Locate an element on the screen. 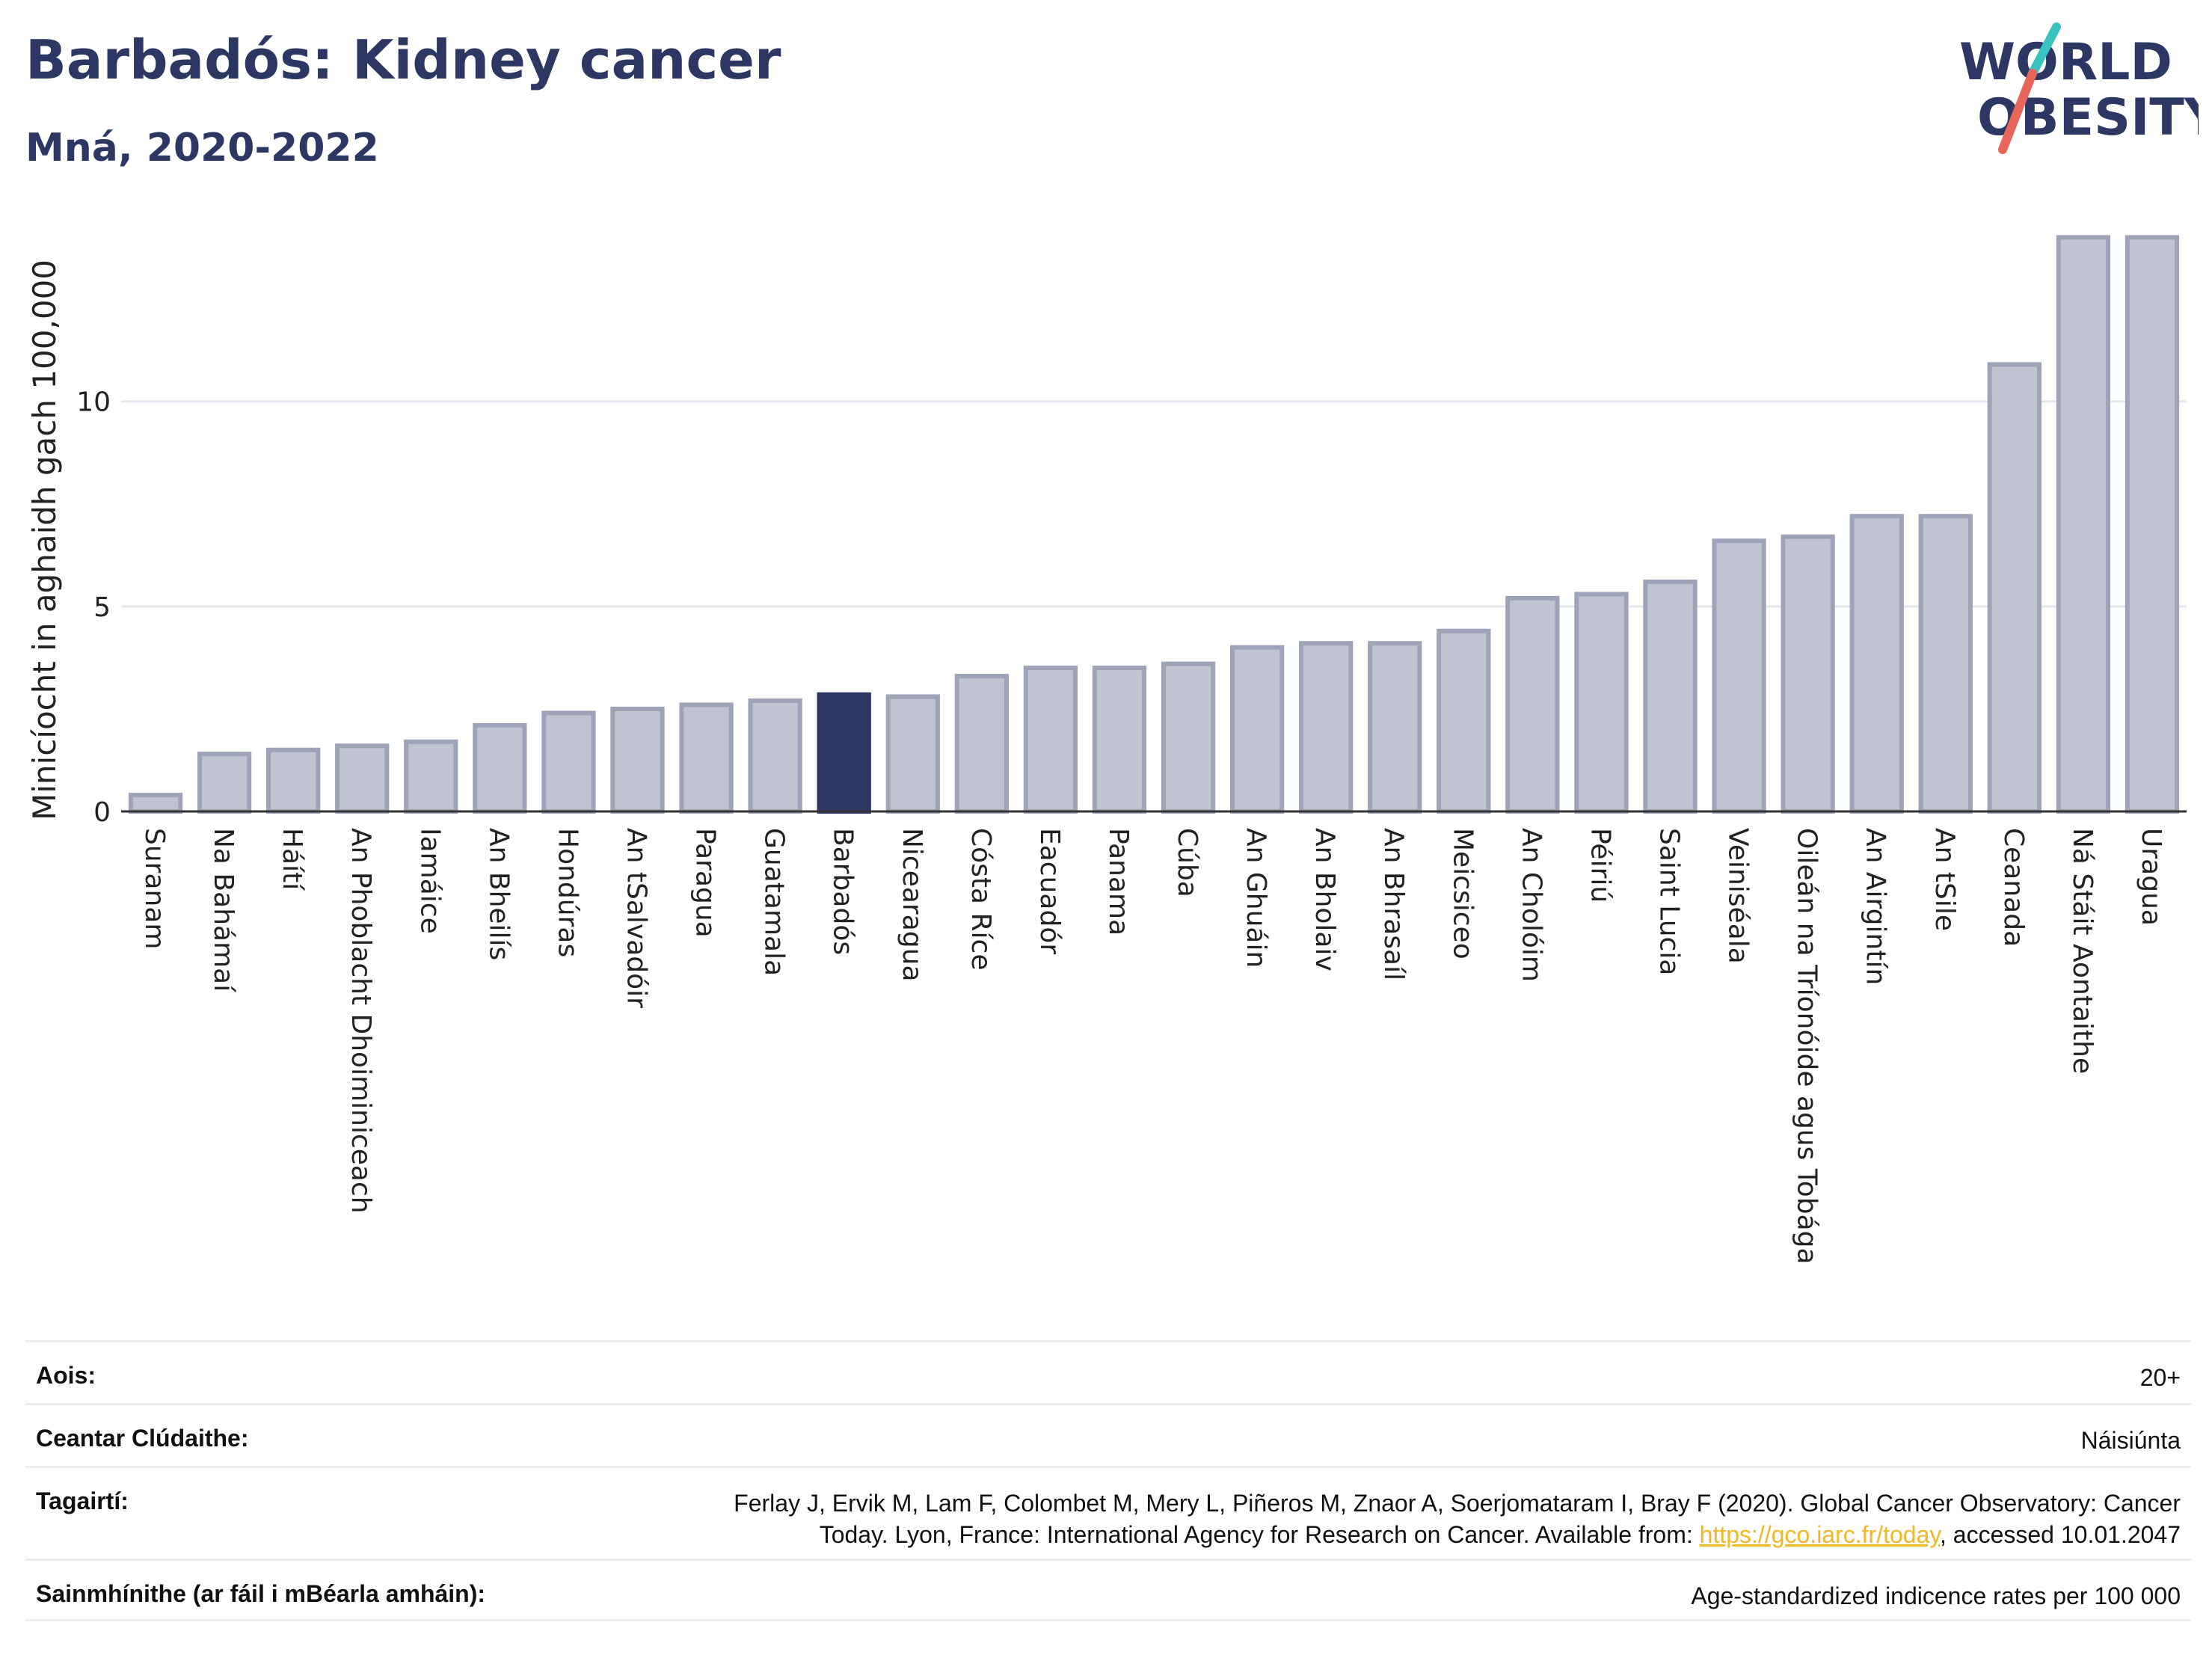 The image size is (2212, 1655). x-tick-label: Oileán na Tríonóide agus Tobága is located at coordinates (1807, 1046).